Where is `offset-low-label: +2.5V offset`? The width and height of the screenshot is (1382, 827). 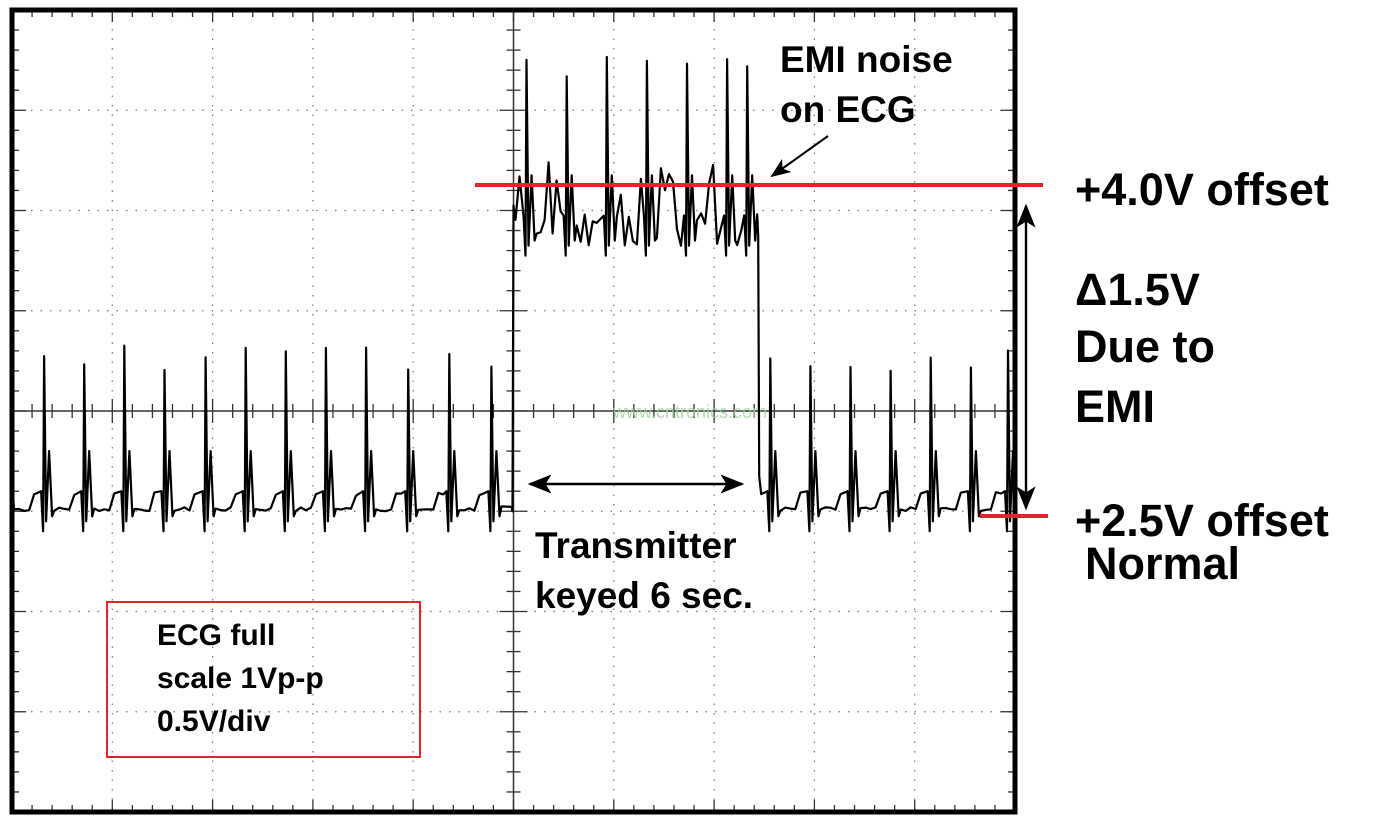
offset-low-label: +2.5V offset is located at coordinates (1202, 520).